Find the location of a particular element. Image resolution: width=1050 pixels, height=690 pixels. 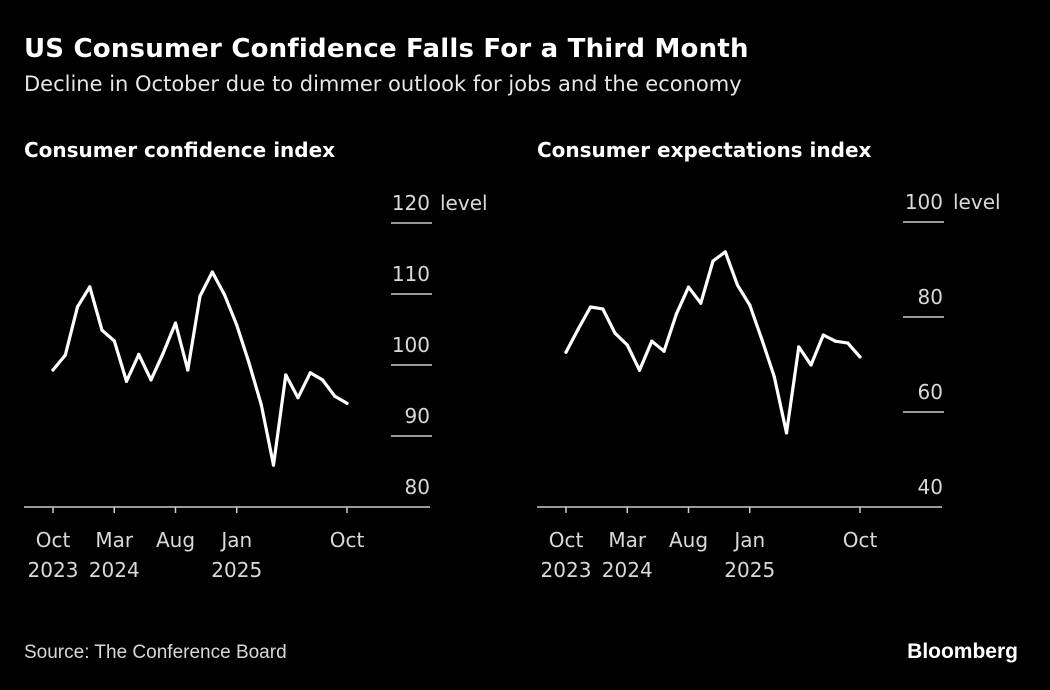

bloomberg-logo: Bloomberg is located at coordinates (962, 651).